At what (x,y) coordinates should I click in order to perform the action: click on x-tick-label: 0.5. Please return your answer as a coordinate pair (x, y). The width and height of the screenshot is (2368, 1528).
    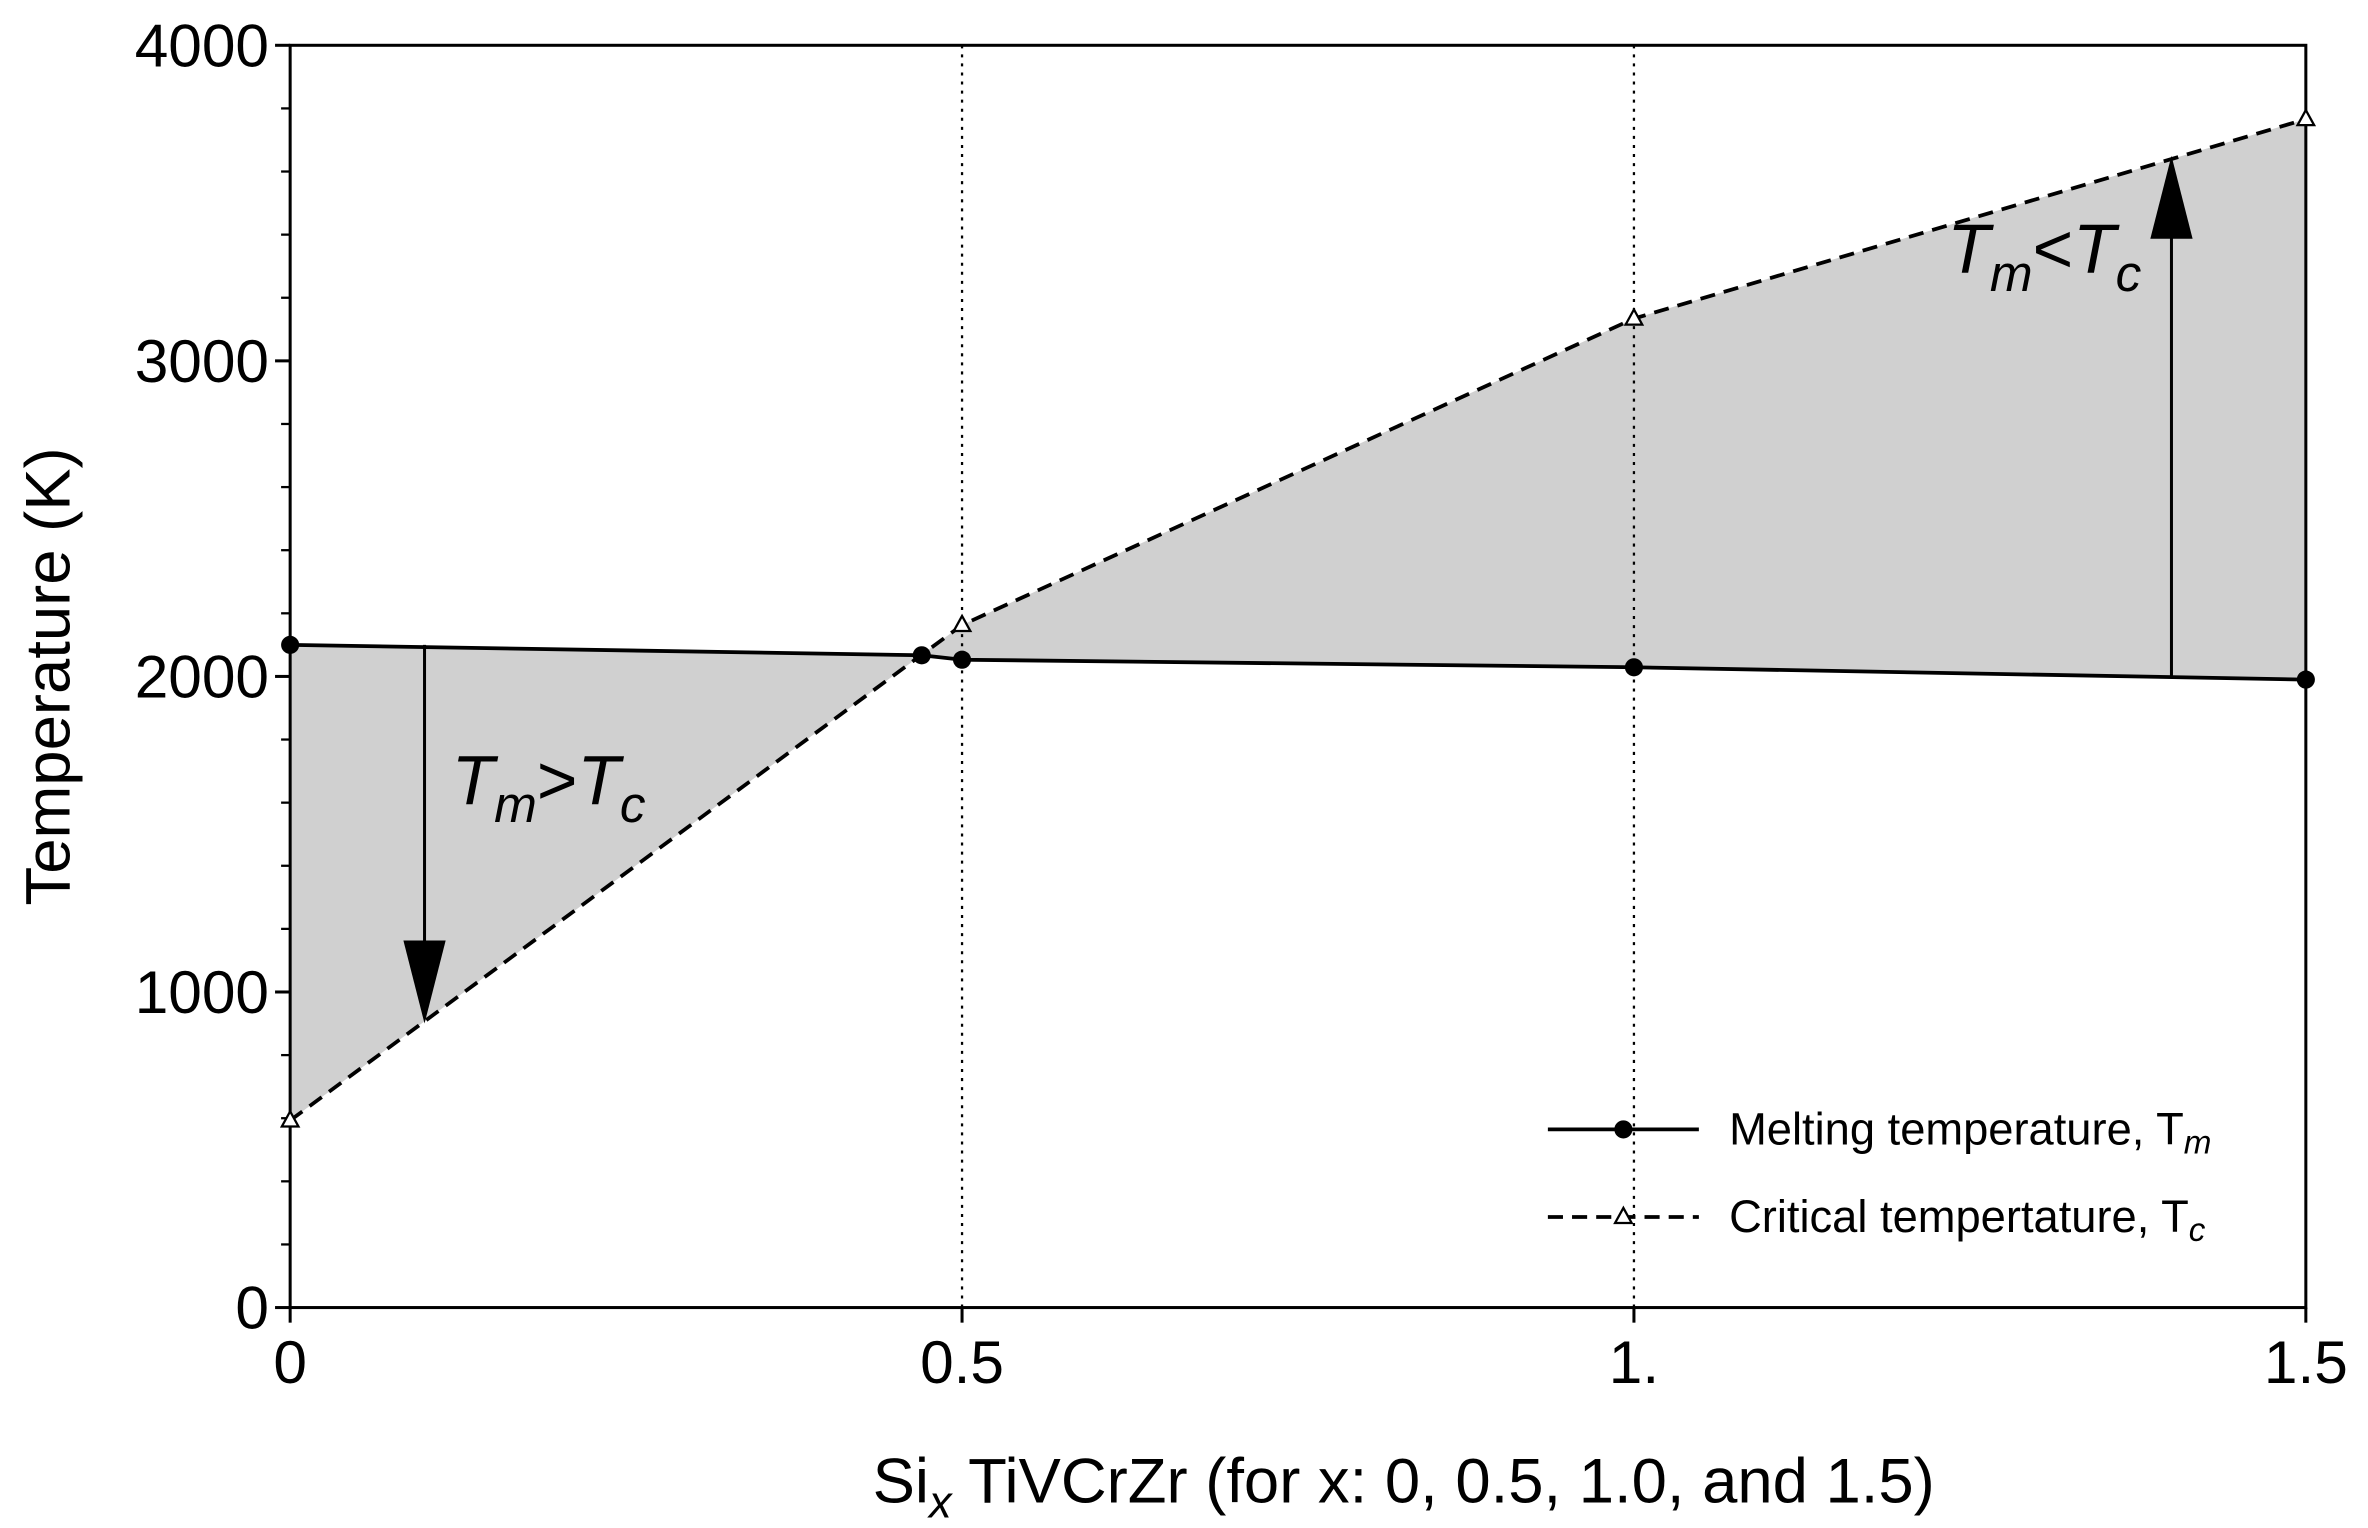
    Looking at the image, I should click on (962, 1362).